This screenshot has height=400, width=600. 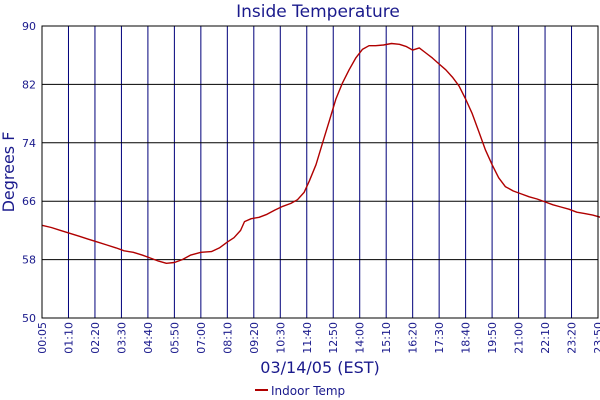 What do you see at coordinates (121, 338) in the screenshot?
I see `x-tick-label: 03:30` at bounding box center [121, 338].